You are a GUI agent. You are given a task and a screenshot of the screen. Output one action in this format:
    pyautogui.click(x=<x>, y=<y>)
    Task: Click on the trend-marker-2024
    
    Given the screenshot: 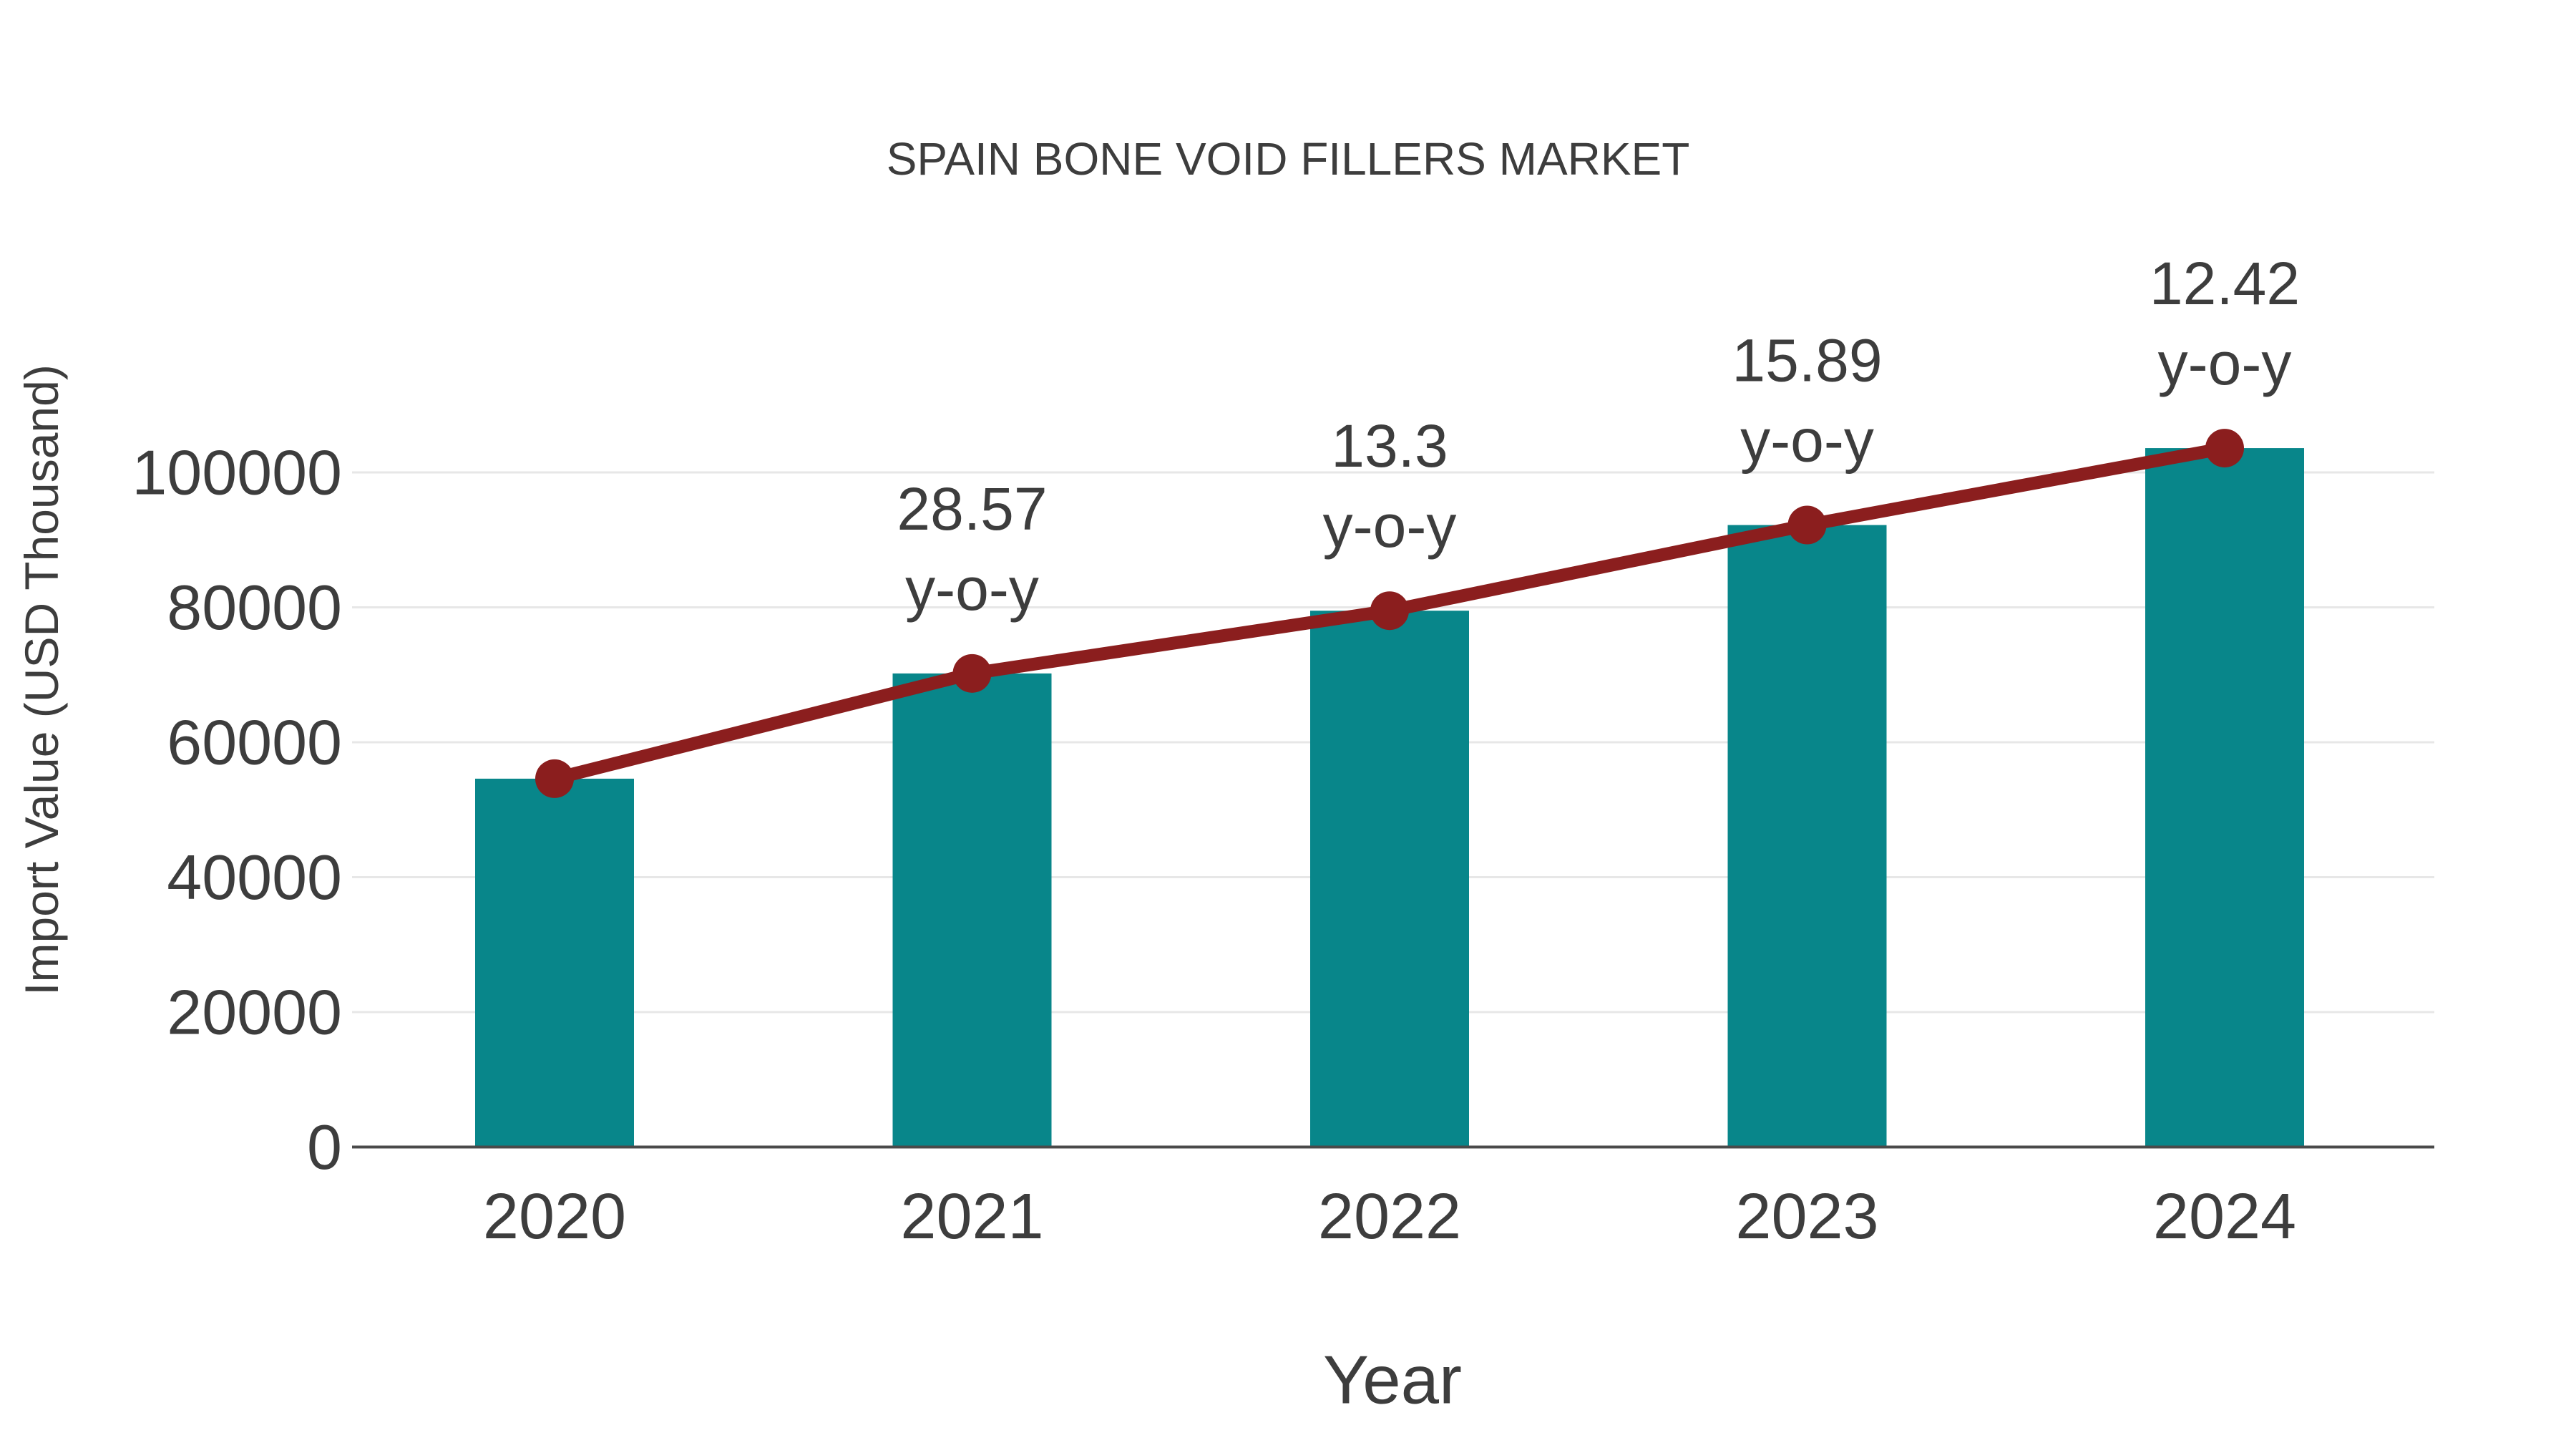 What is the action you would take?
    pyautogui.click(x=2224, y=448)
    